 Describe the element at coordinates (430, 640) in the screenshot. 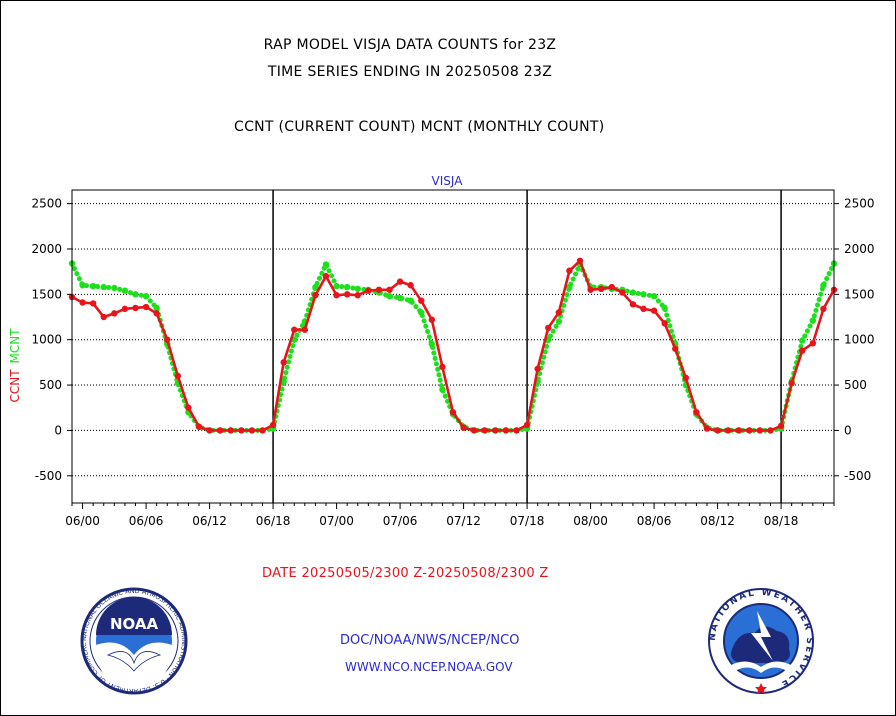

I see `org-label: DOC/NOAA/NWS/NCEP/NCO` at that location.